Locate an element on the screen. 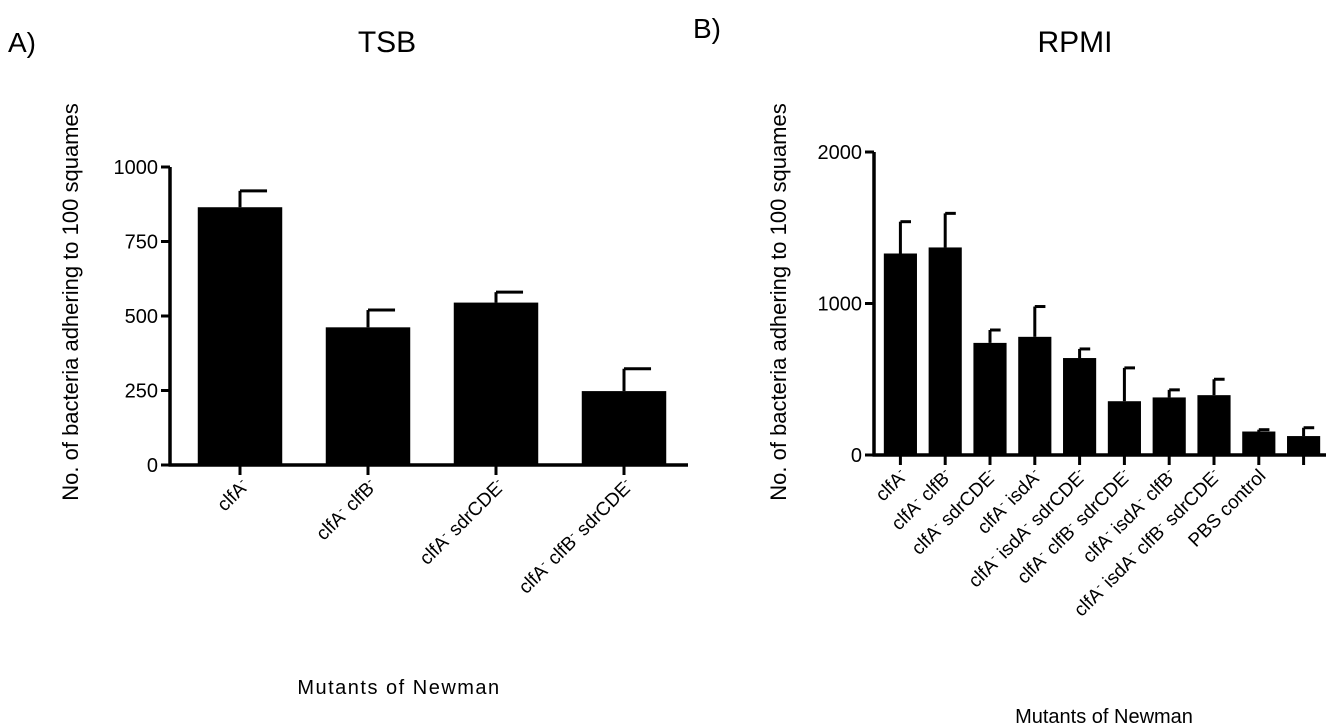 The image size is (1334, 727). y-tick-label-a: 500 is located at coordinates (141, 317).